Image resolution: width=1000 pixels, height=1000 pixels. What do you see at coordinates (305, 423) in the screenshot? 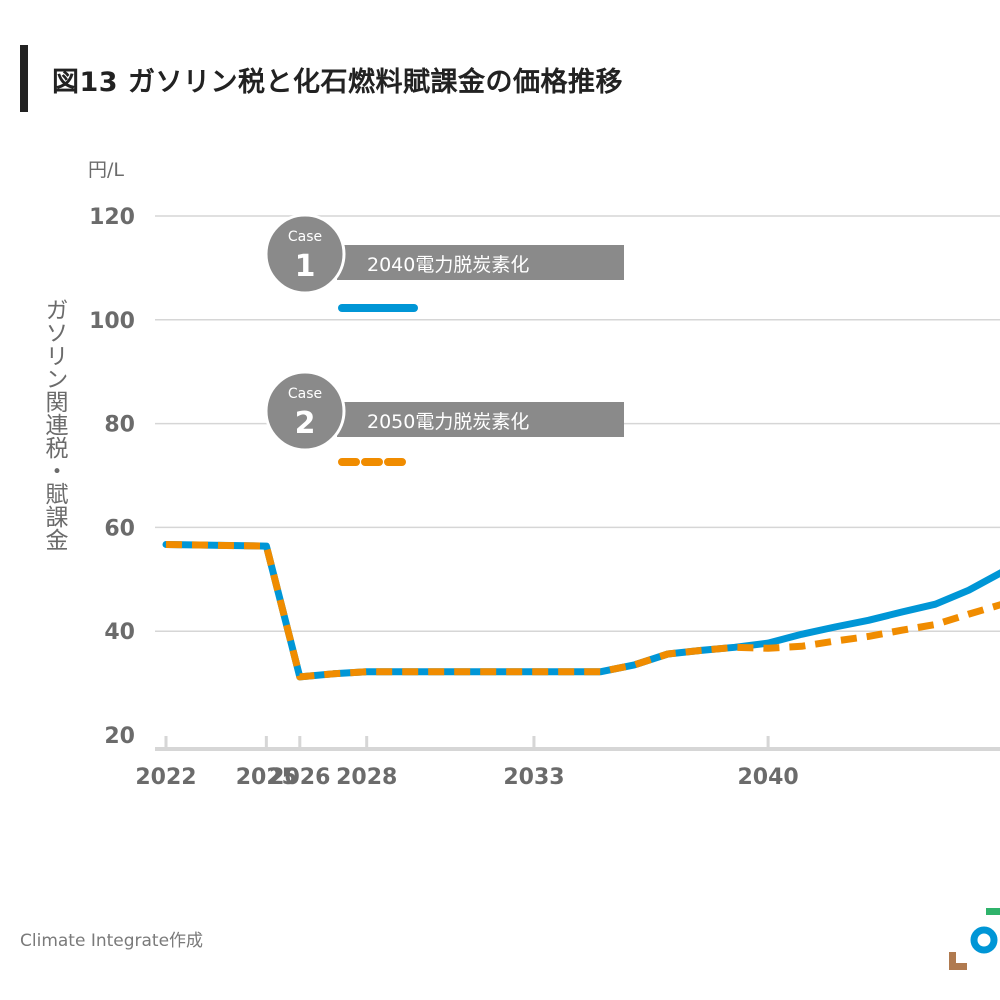
I see `legend-case-2-number: 2` at bounding box center [305, 423].